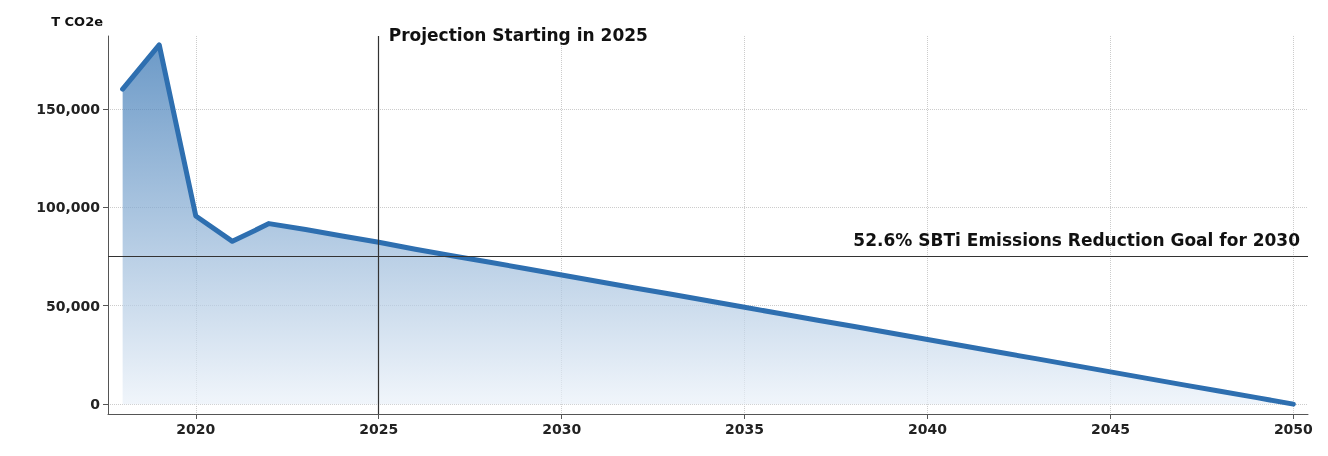  Describe the element at coordinates (68, 207) in the screenshot. I see `y-tick-label: 100,000` at that location.